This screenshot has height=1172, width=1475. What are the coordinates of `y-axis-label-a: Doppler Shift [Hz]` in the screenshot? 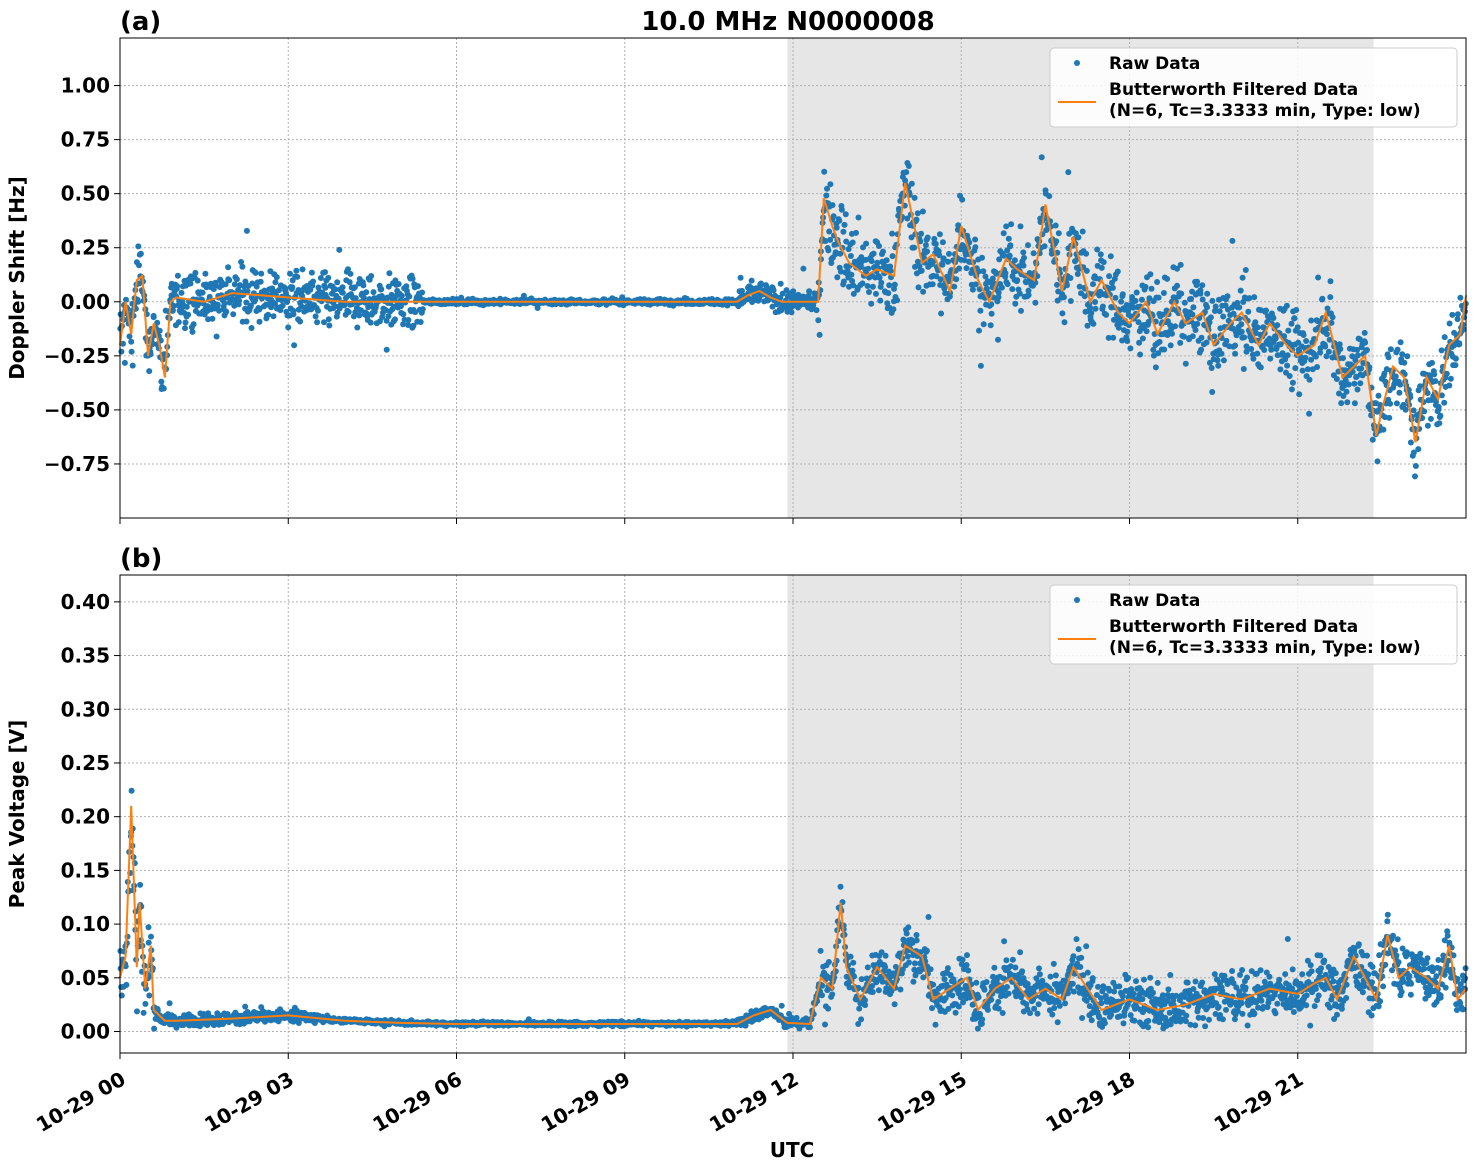 It's located at (17, 278).